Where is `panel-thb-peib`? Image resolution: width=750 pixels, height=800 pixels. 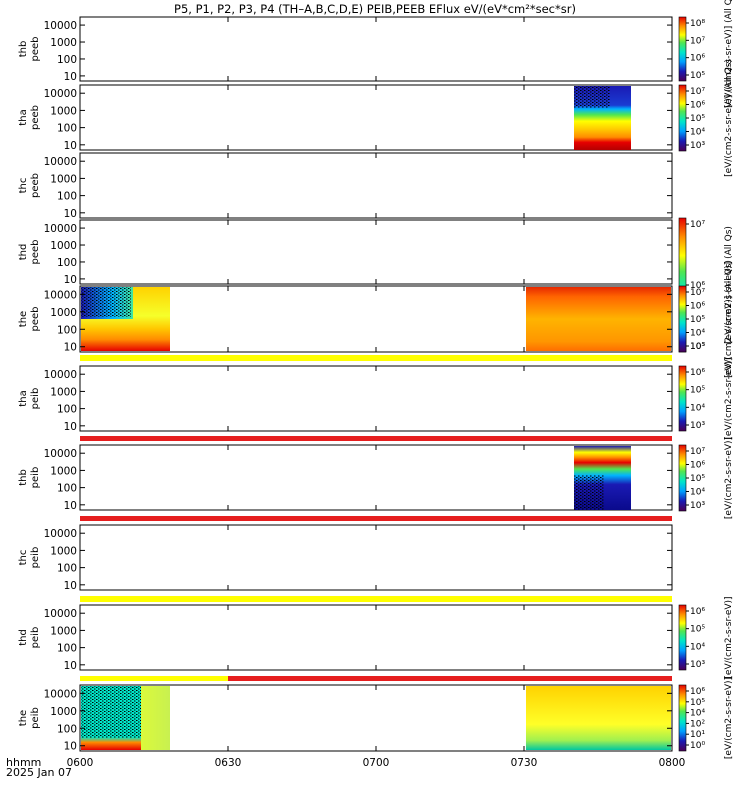
panel-thb-peib is located at coordinates (376, 477).